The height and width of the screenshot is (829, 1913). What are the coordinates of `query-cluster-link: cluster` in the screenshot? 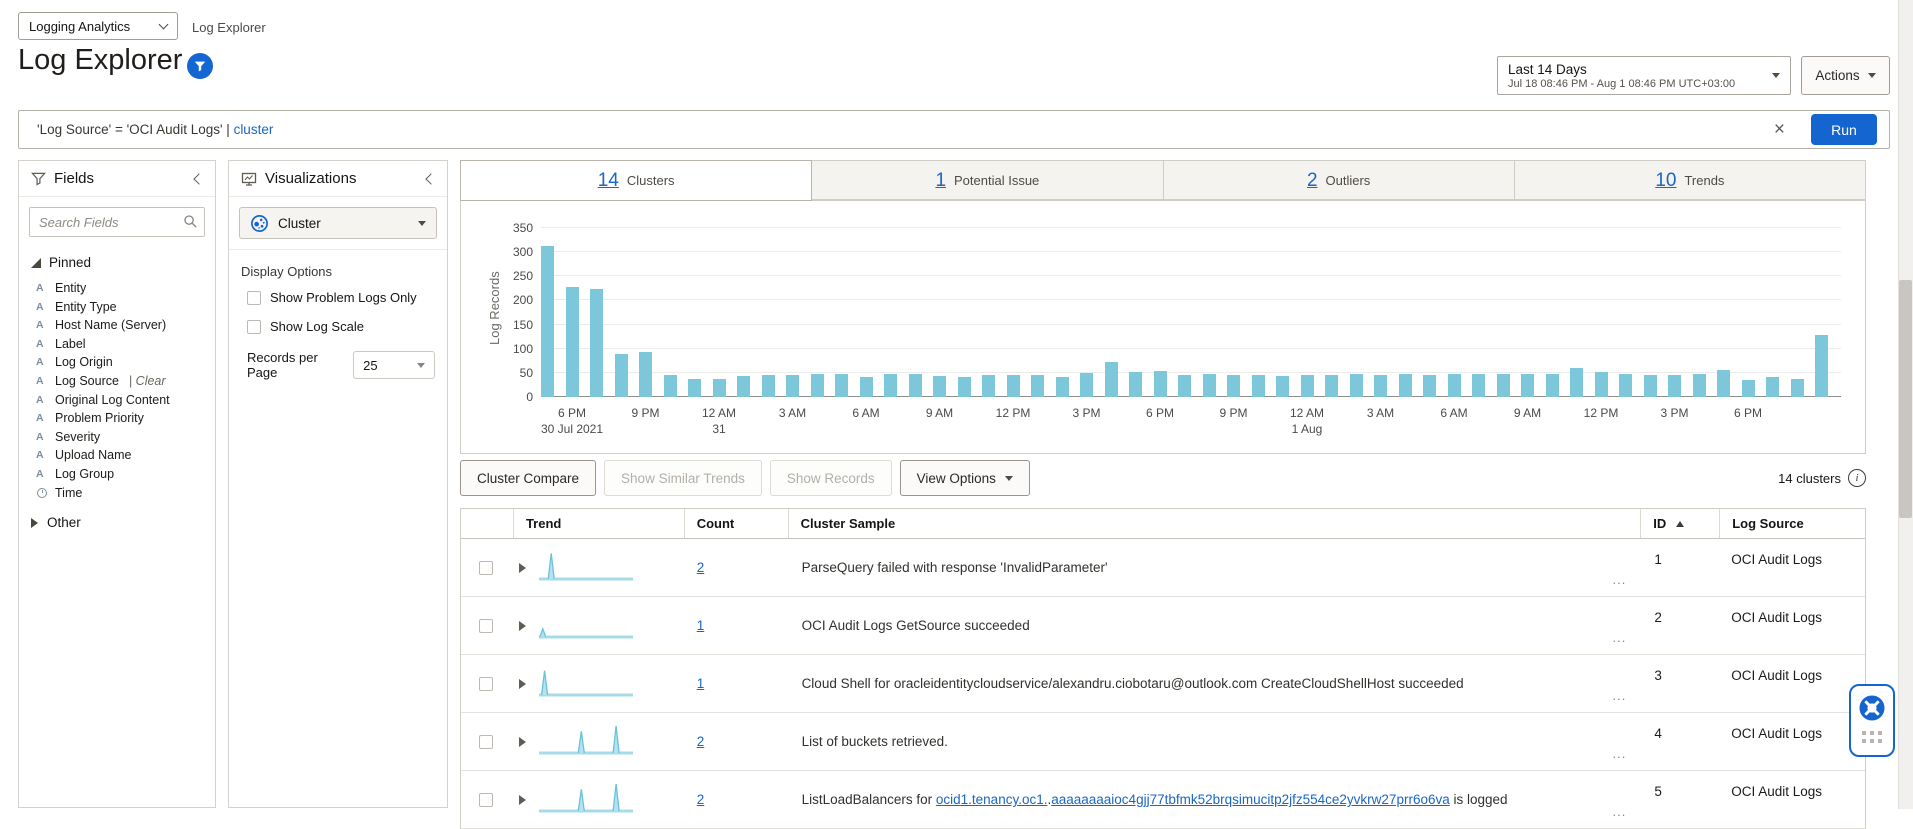 It's located at (253, 129).